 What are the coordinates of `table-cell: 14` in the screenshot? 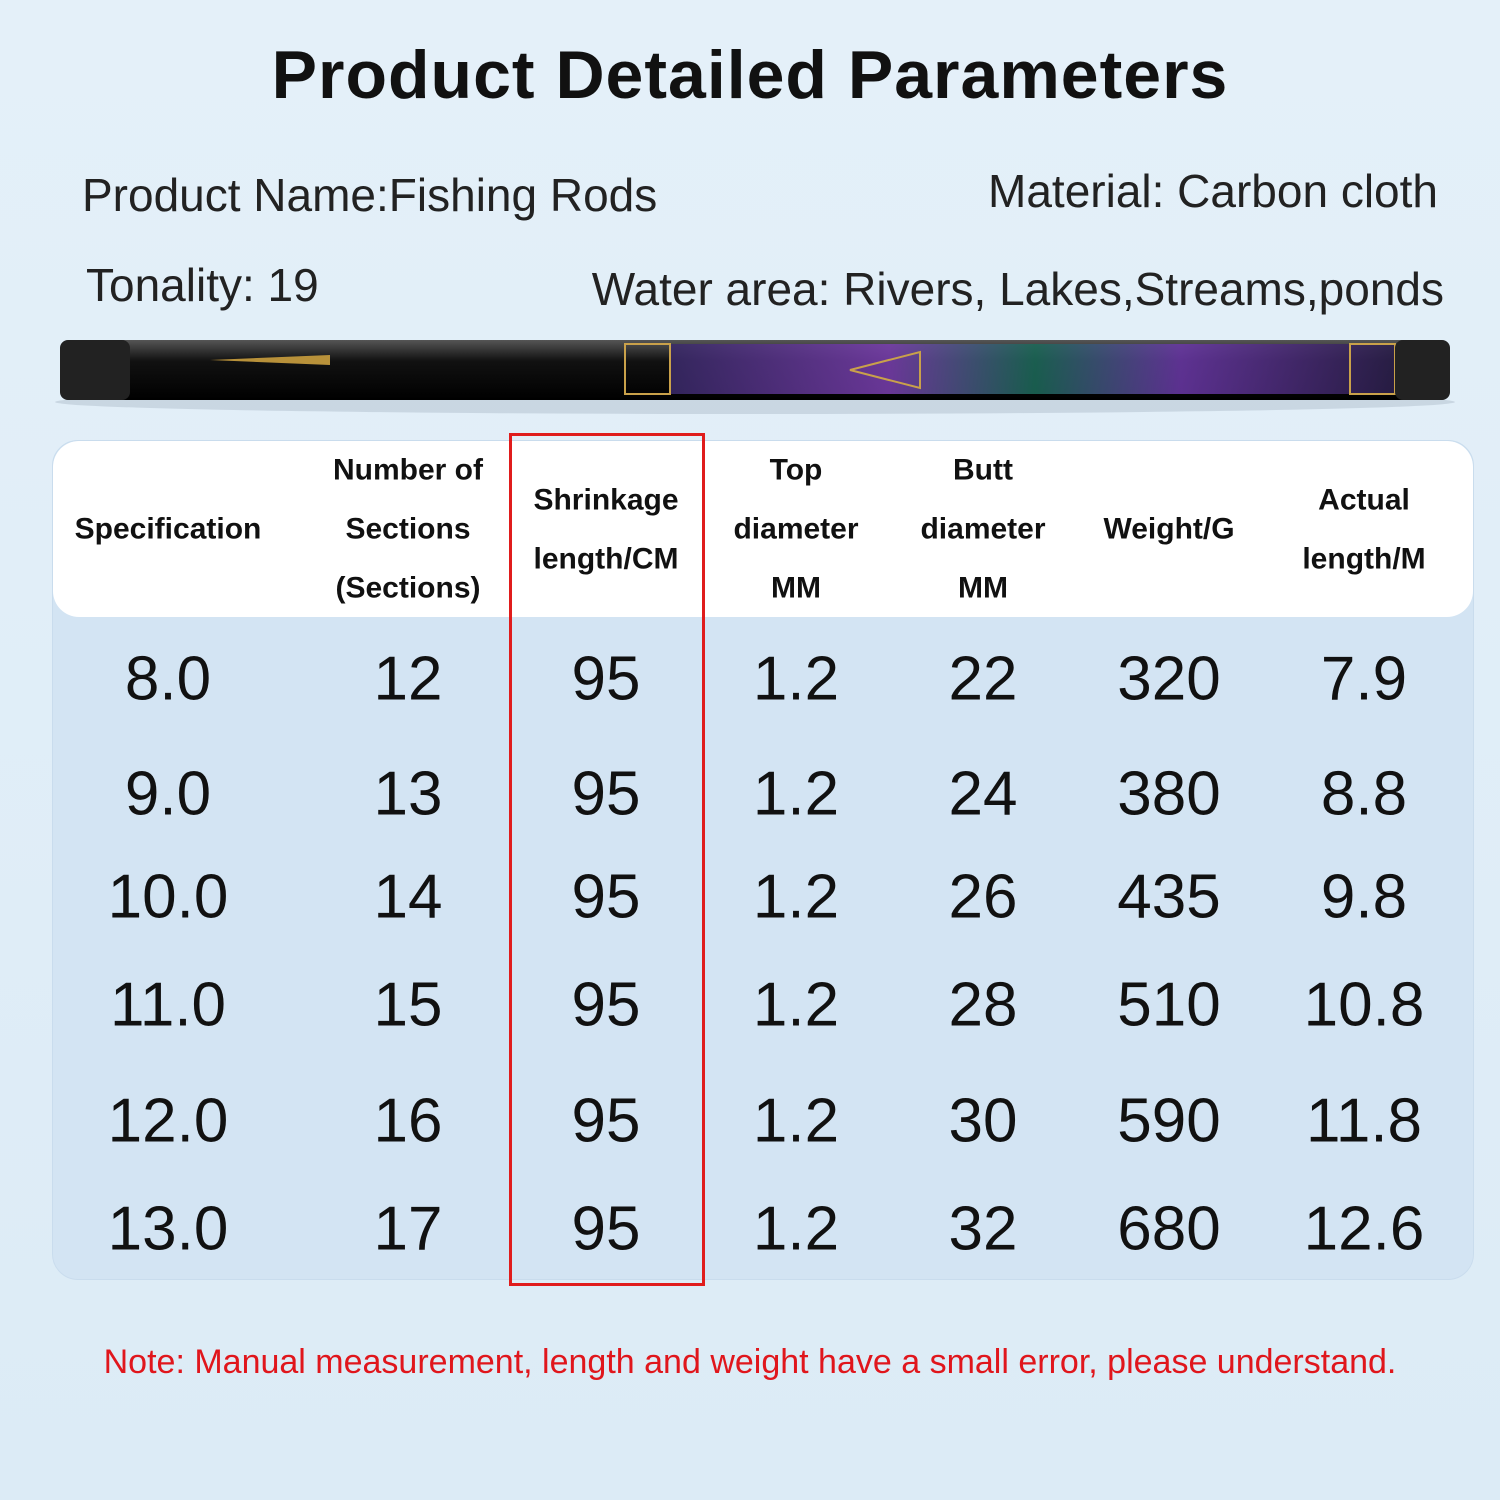 It's located at (408, 897).